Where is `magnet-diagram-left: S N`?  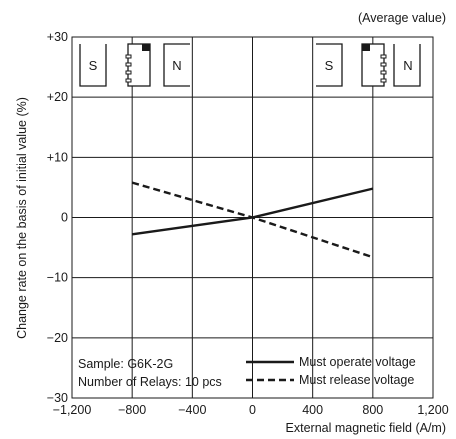 magnet-diagram-left: S N is located at coordinates (134, 65).